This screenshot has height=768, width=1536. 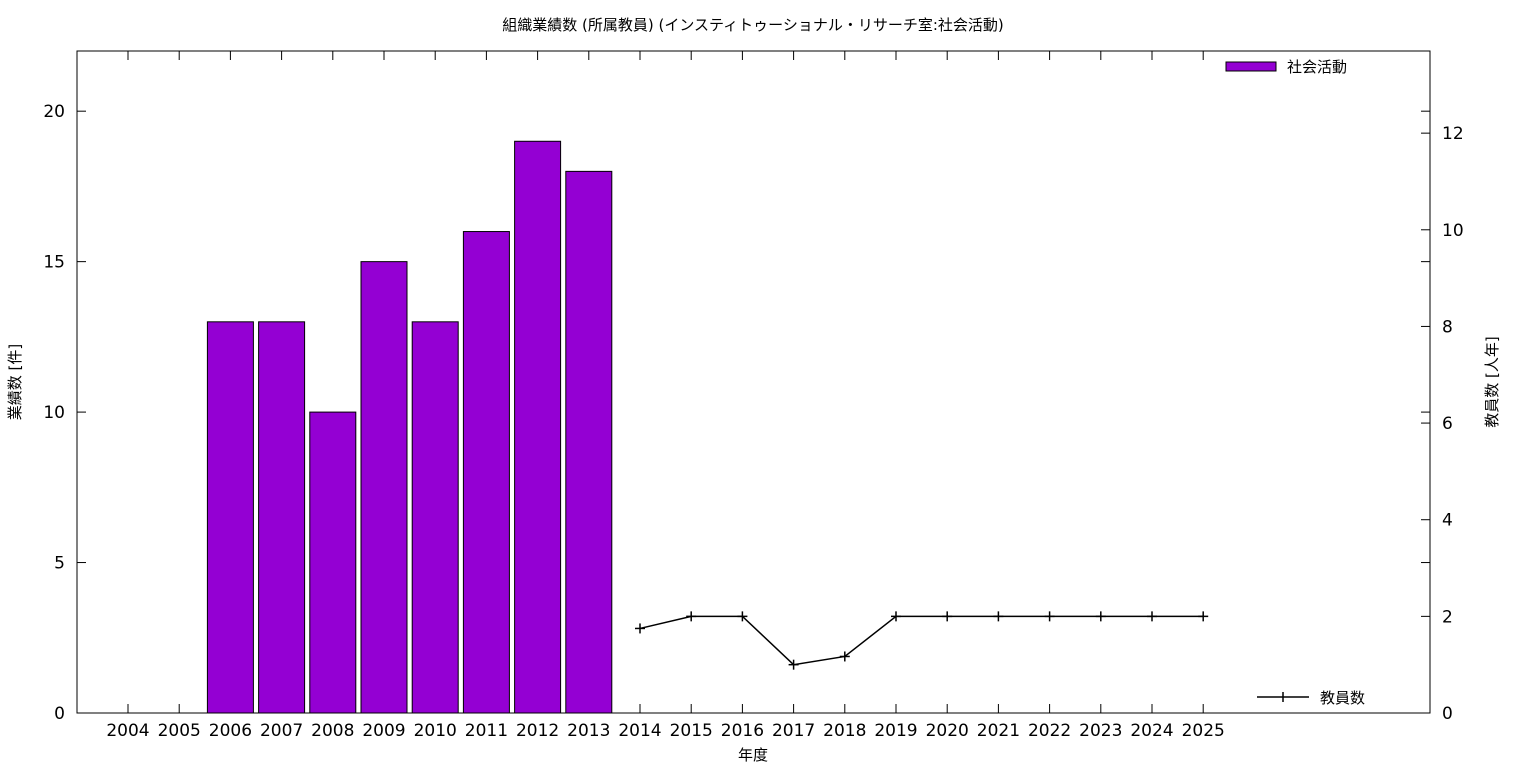 I want to click on legend-label-line: 教員数, so click(x=1342, y=698).